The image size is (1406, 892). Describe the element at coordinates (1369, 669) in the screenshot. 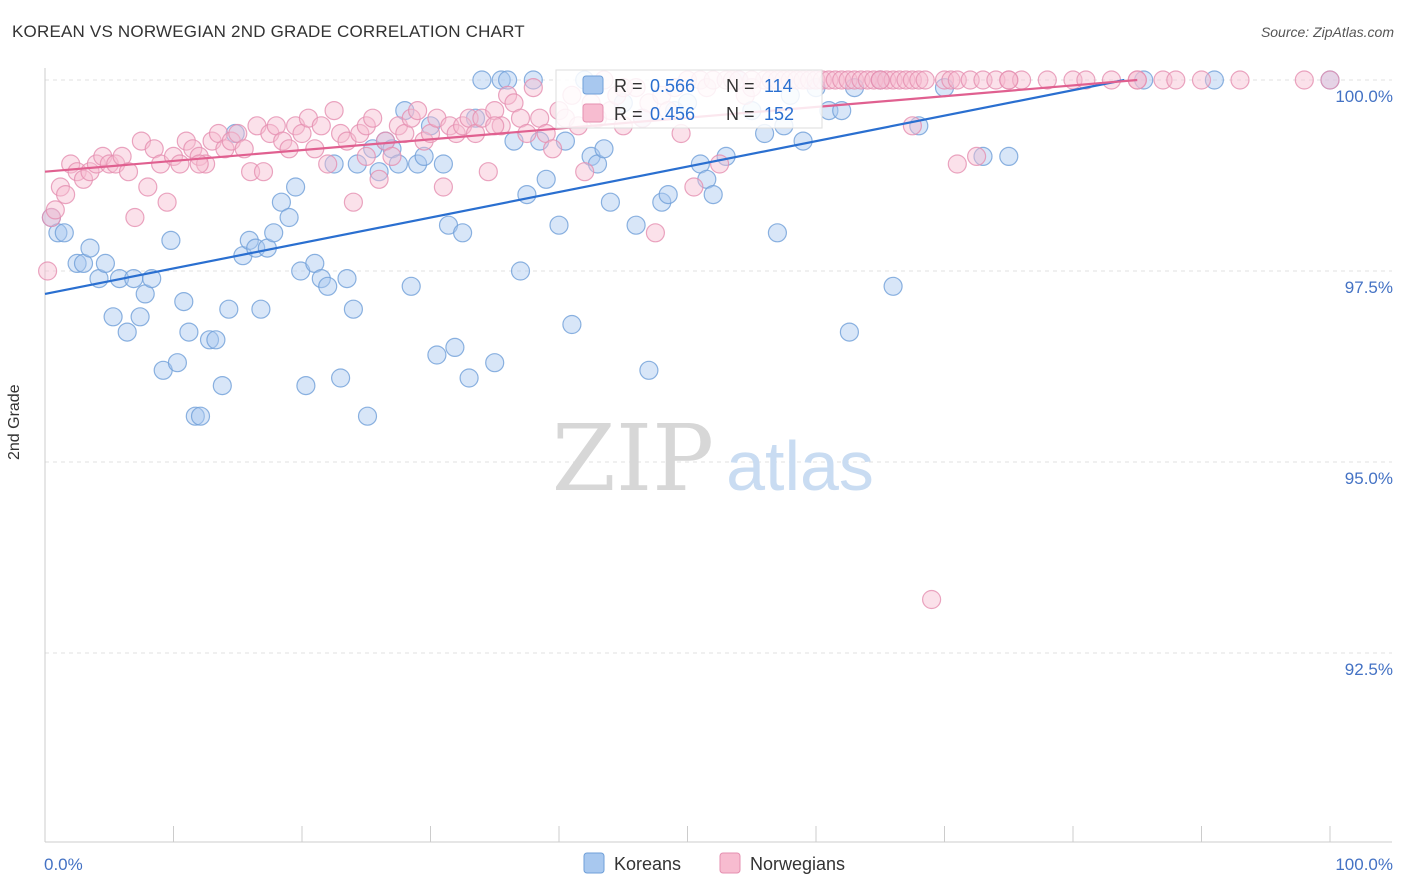

I see `y-tick-label: 92.5%` at that location.